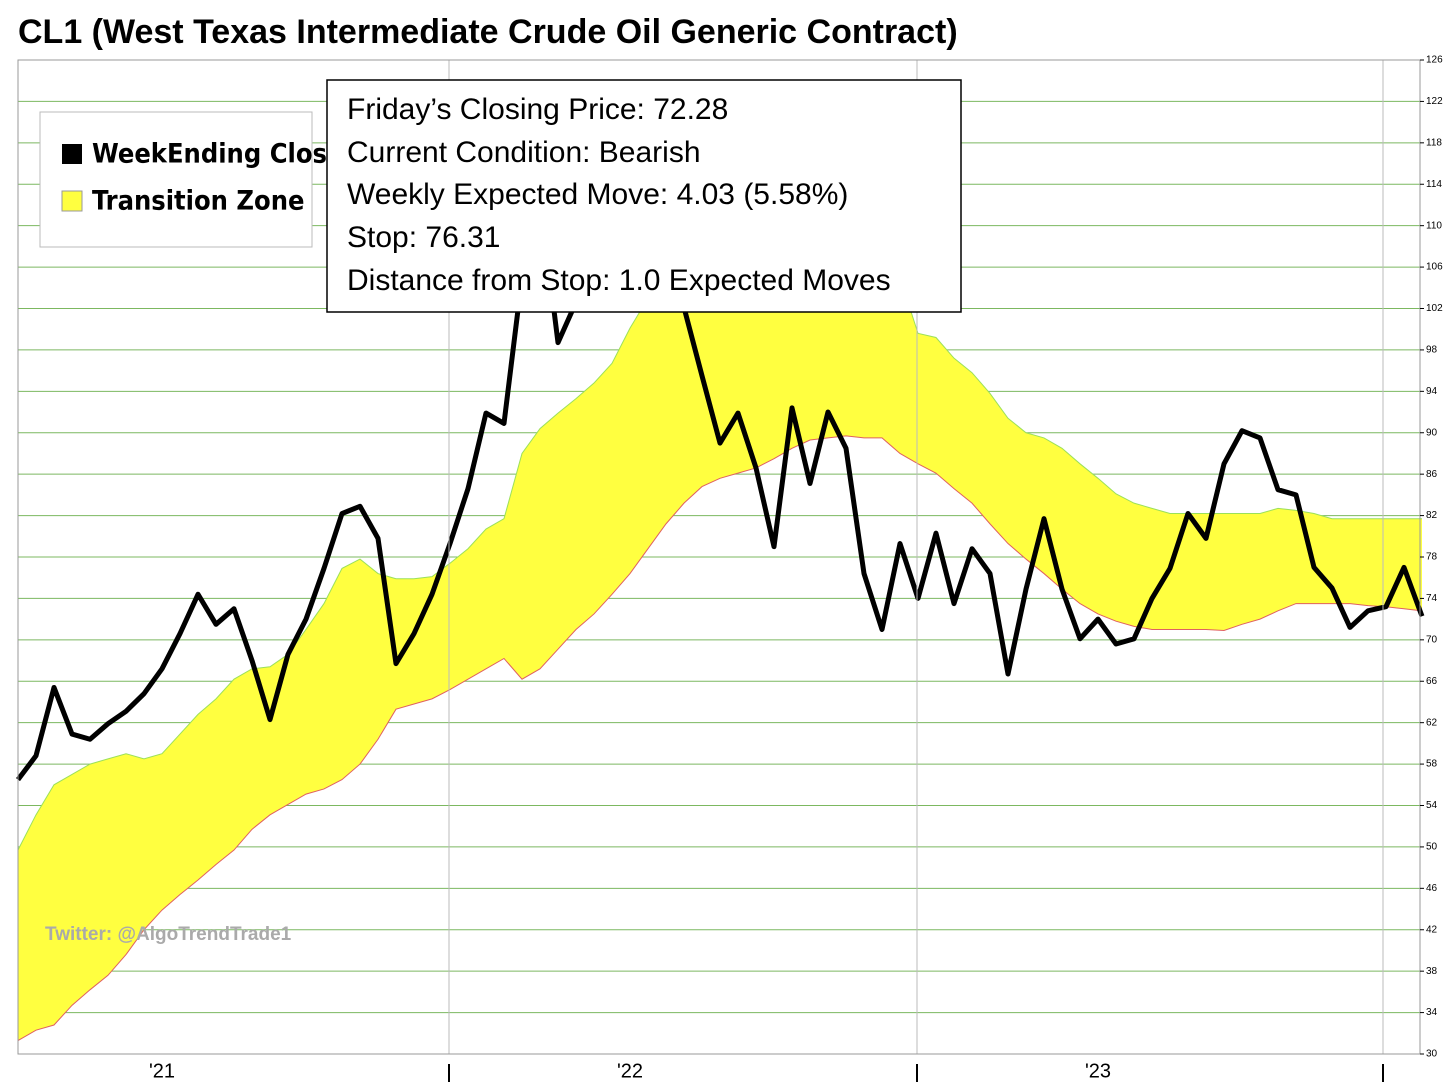 The height and width of the screenshot is (1089, 1456). What do you see at coordinates (1432, 971) in the screenshot?
I see `y-tick-label: 38` at bounding box center [1432, 971].